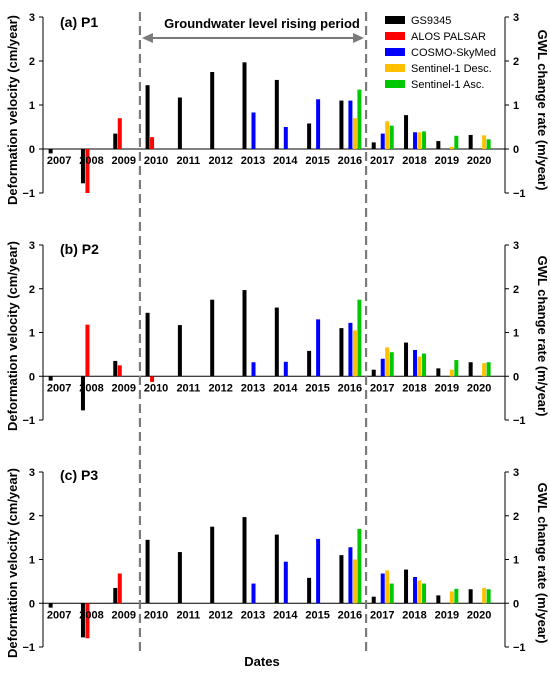 This screenshot has width=550, height=685. I want to click on period-label: Groundwater level rising period, so click(262, 23).